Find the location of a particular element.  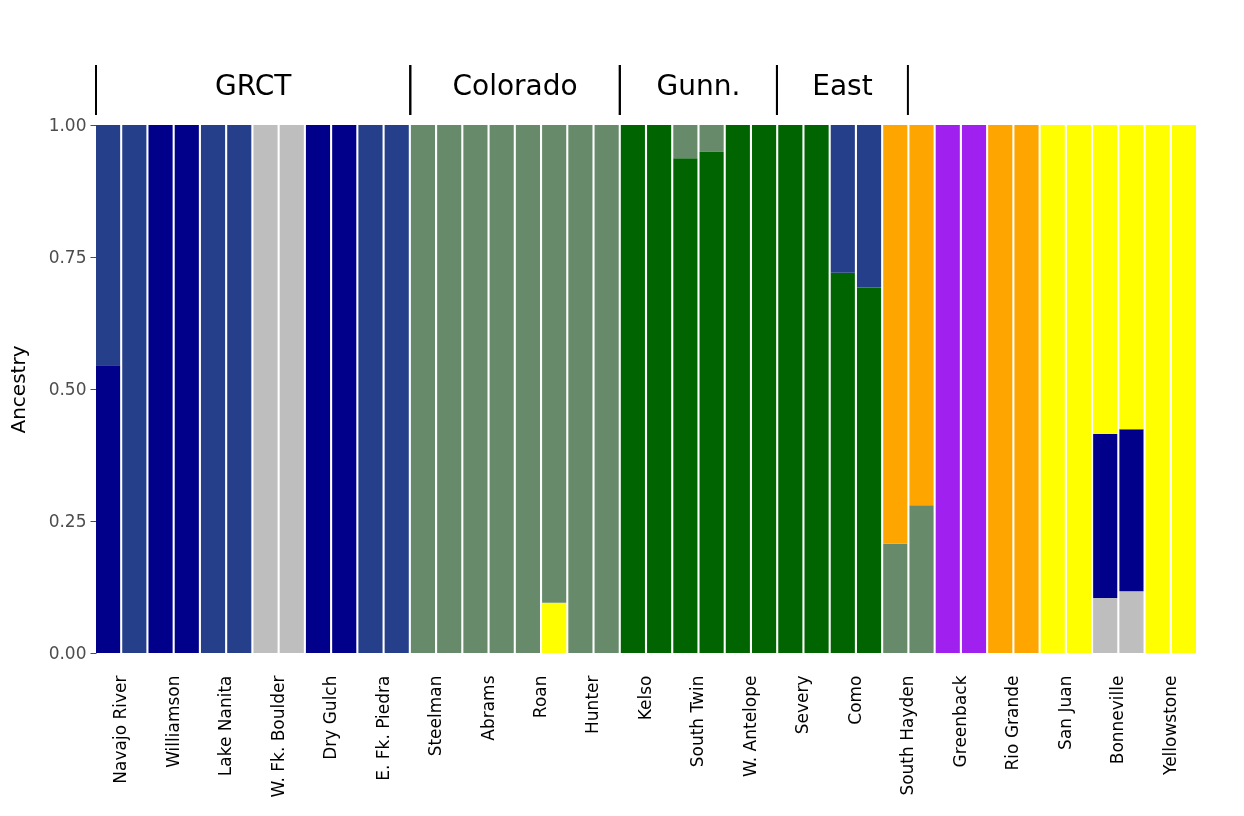

x-tick-label: Williamson is located at coordinates (172, 721).